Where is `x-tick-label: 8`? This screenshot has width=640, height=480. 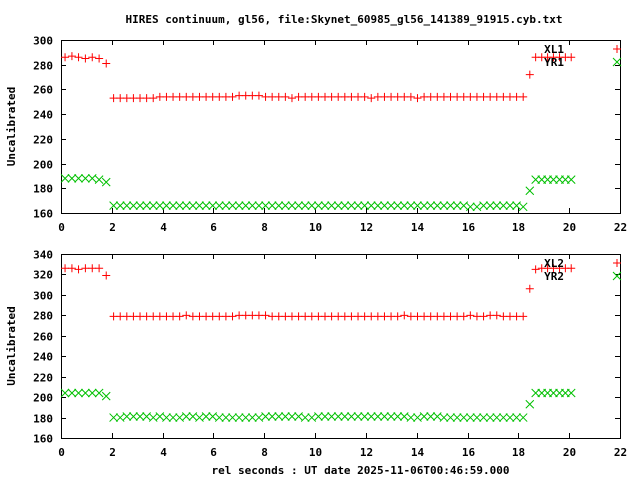
x-tick-label: 8 is located at coordinates (264, 227).